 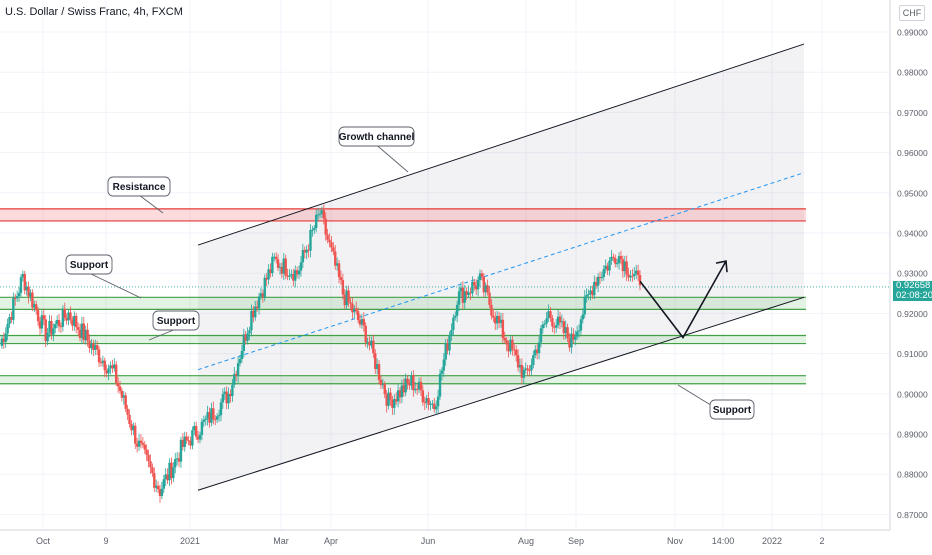 I want to click on growth-channel-callout-pointer, so click(x=392, y=158).